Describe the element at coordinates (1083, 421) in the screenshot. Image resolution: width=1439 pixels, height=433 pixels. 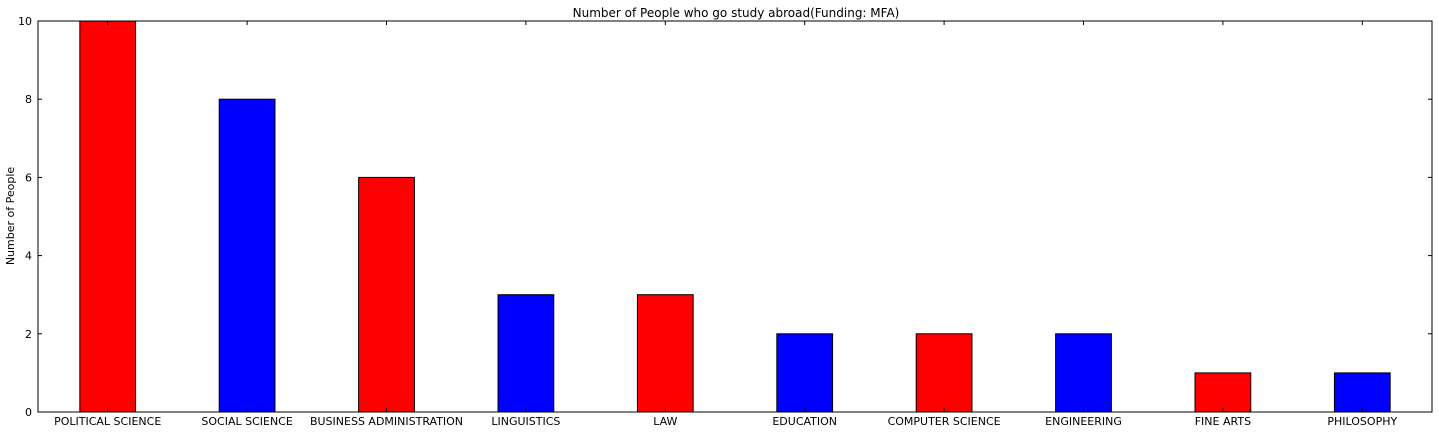
I see `x-tick-label: ENGINEERING` at that location.